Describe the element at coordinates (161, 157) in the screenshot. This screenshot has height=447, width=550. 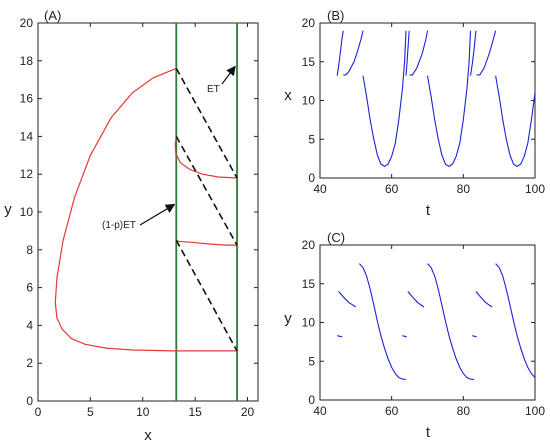
I see `panel-a-annotations: ET (1-p)ET` at that location.